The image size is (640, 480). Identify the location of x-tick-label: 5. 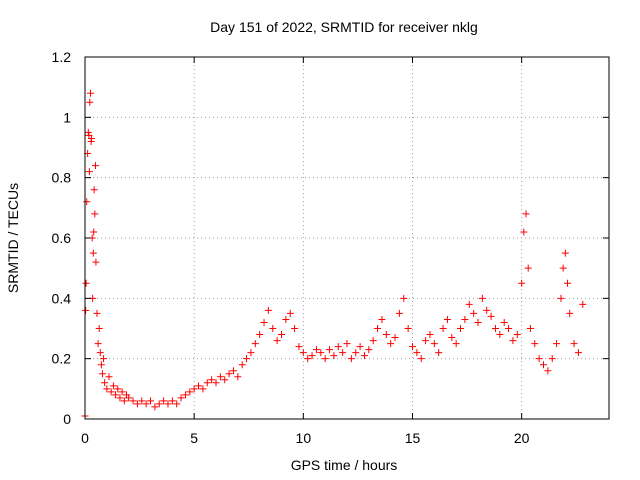
(194, 438).